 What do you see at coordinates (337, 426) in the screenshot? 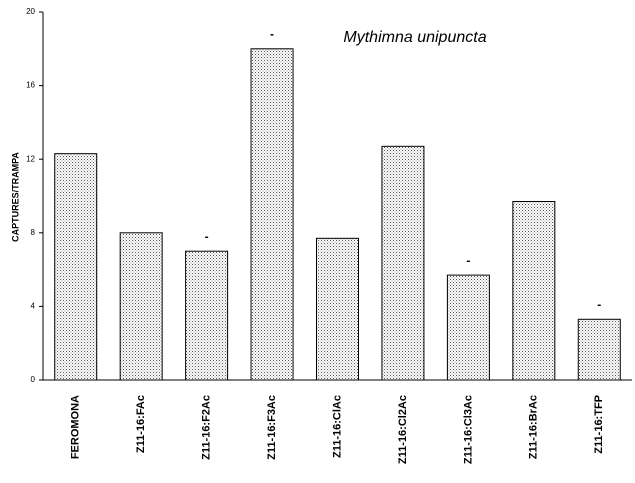
I see `x-tick-label: Z11-16:ClAc` at bounding box center [337, 426].